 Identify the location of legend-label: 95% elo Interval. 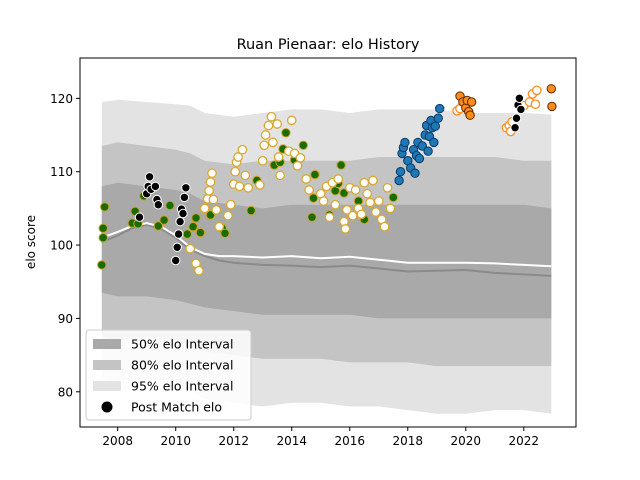
(182, 386).